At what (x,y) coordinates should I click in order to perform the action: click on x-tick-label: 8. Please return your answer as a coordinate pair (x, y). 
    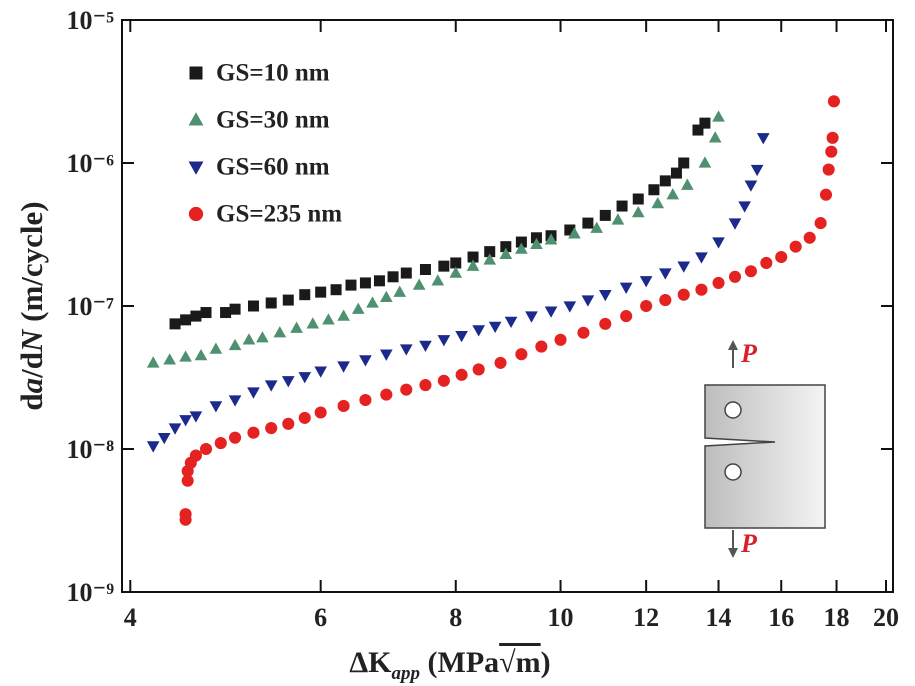
    Looking at the image, I should click on (455, 617).